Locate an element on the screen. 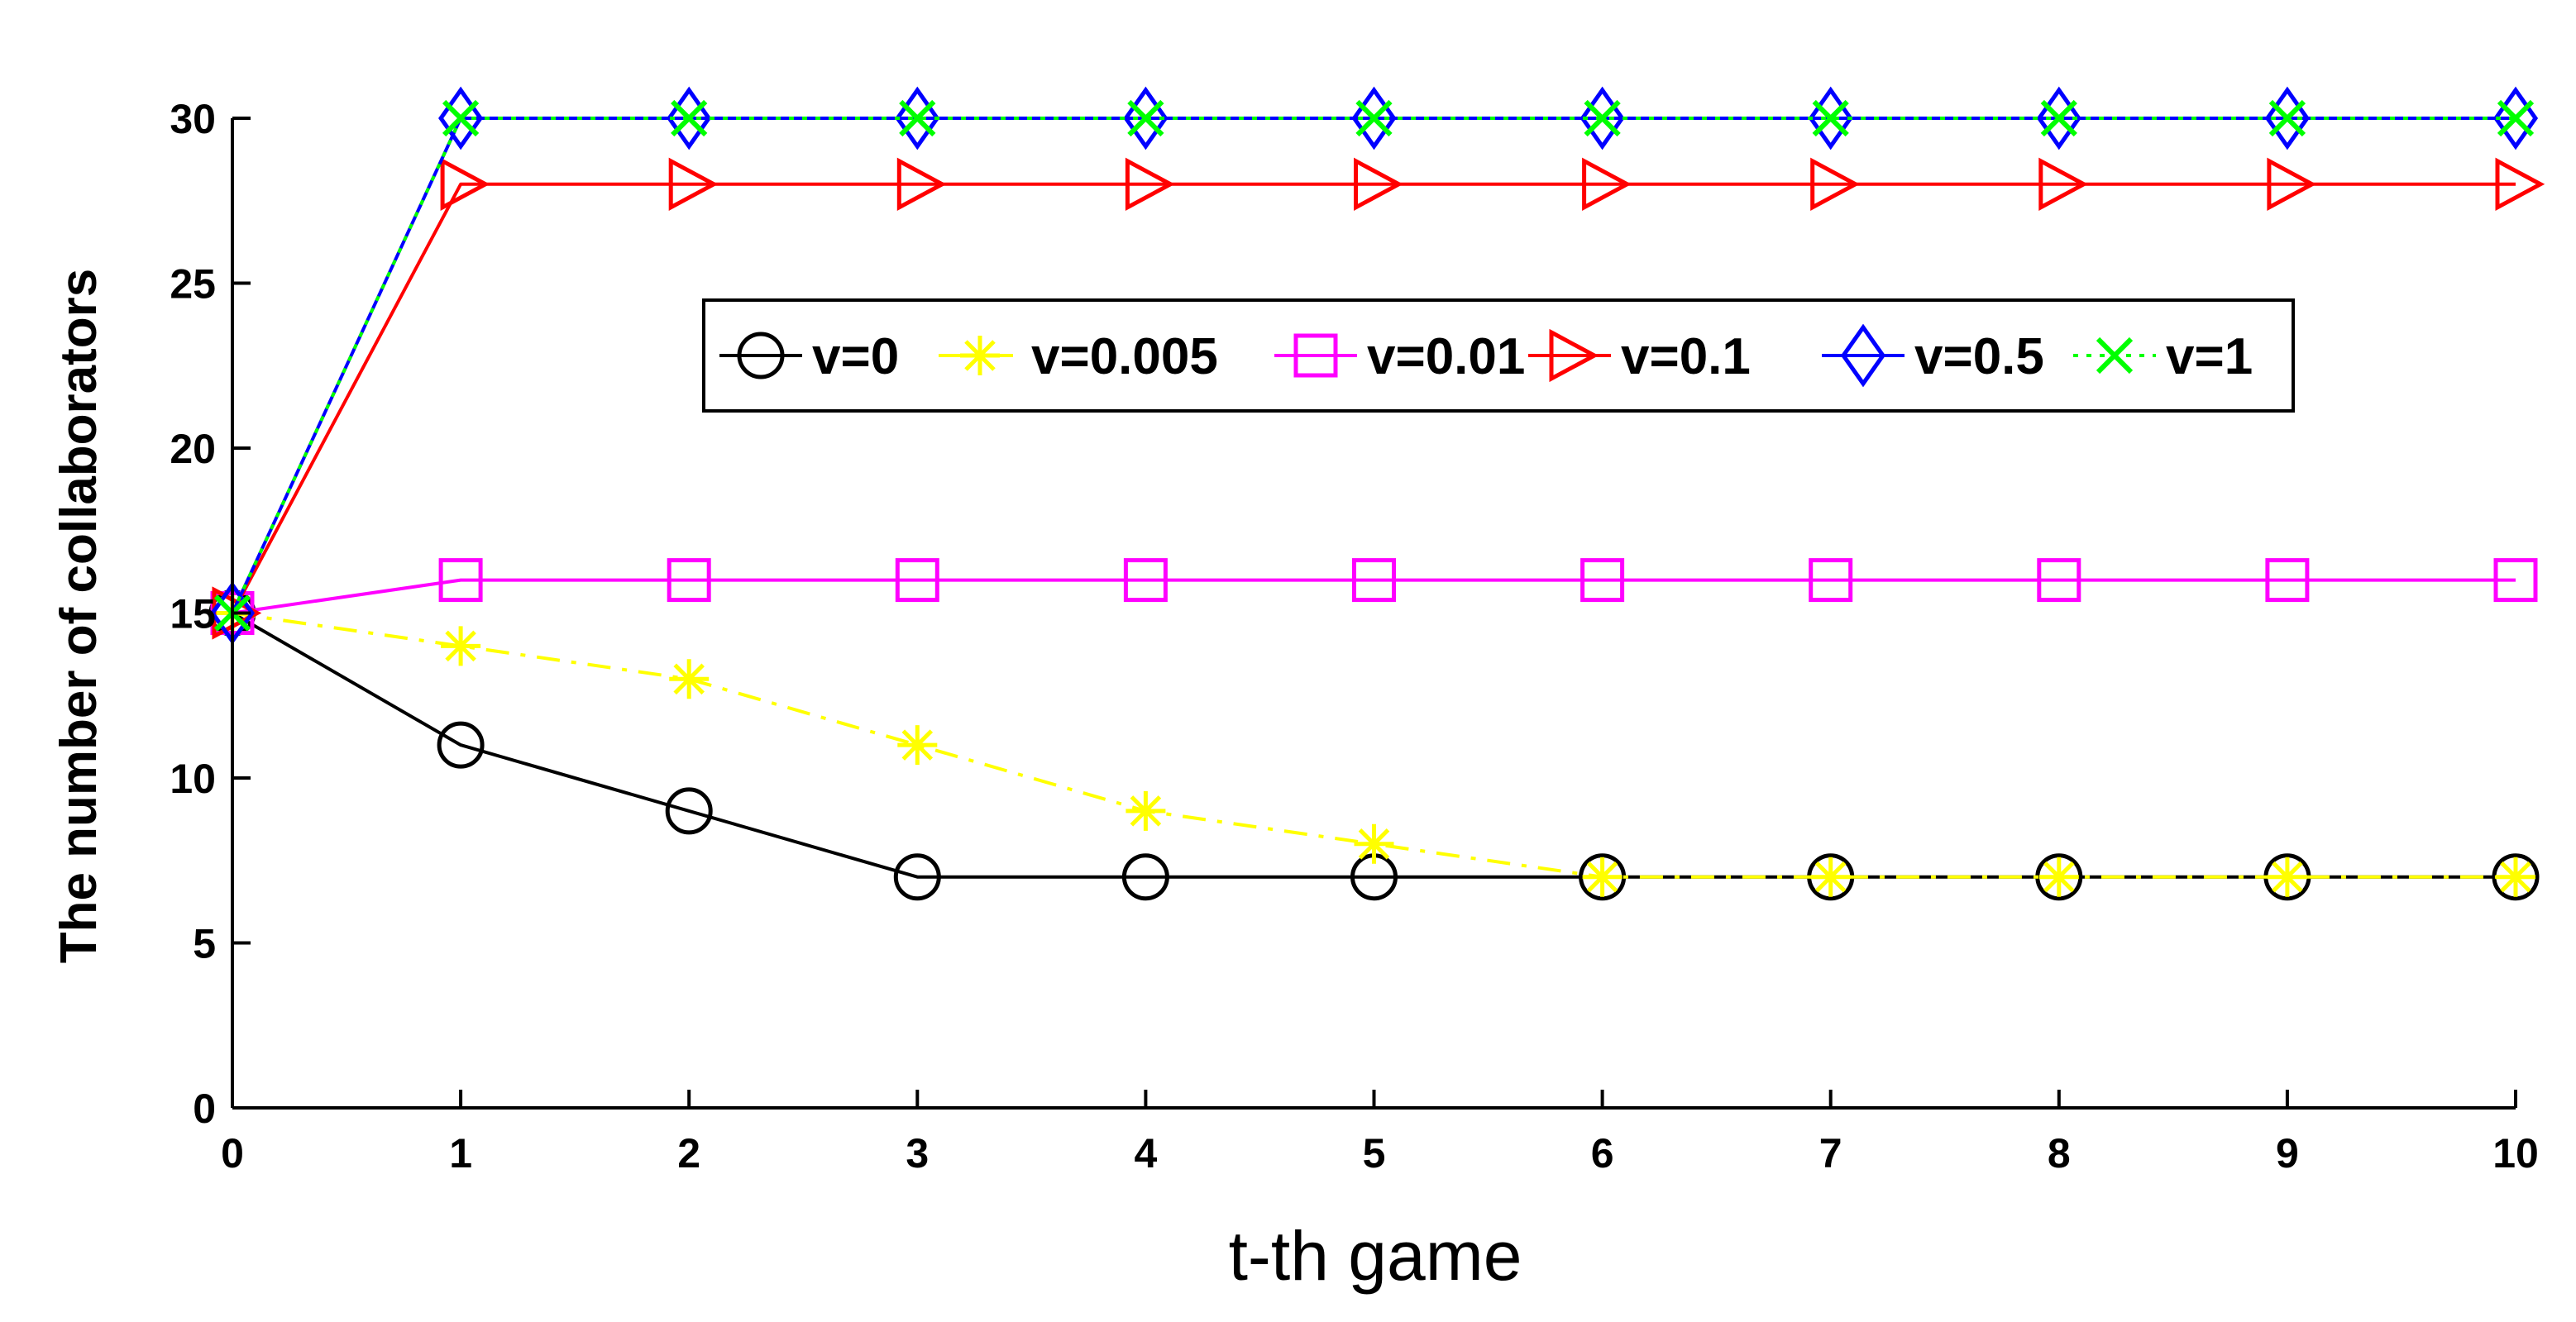  y-tick-label-25: 25 is located at coordinates (193, 284).